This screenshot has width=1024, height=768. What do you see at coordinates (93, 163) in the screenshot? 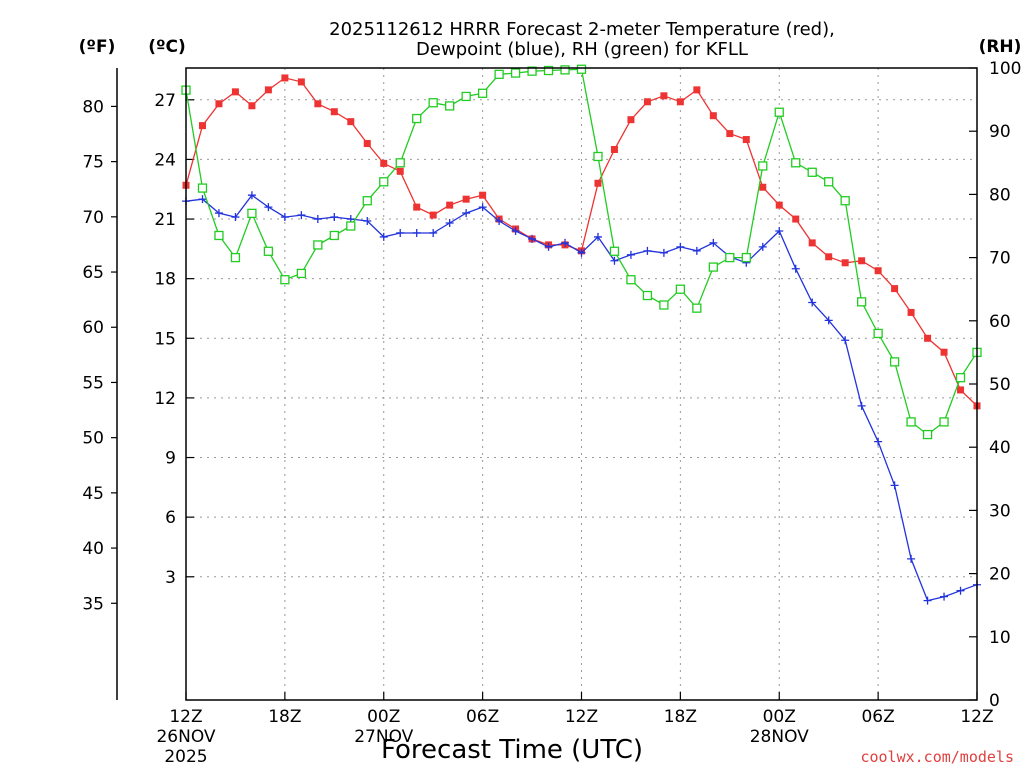
I see `fahrenheit-tick-label: 75` at bounding box center [93, 163].